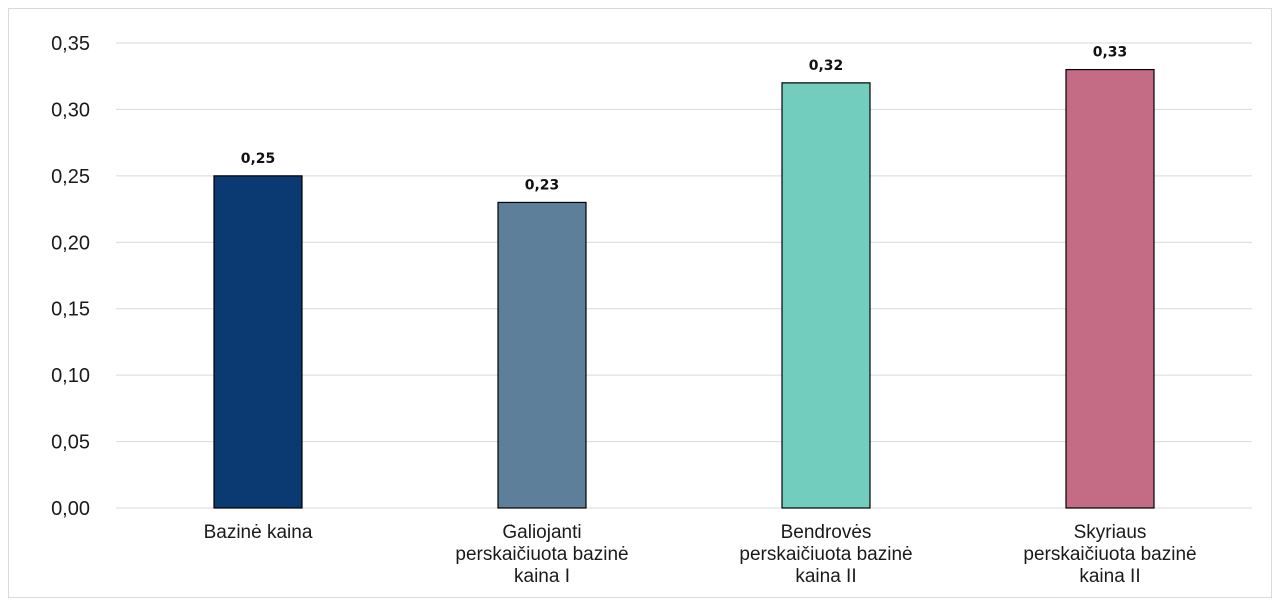 The image size is (1280, 603). Describe the element at coordinates (258, 159) in the screenshot. I see `data-label: 0,25` at that location.